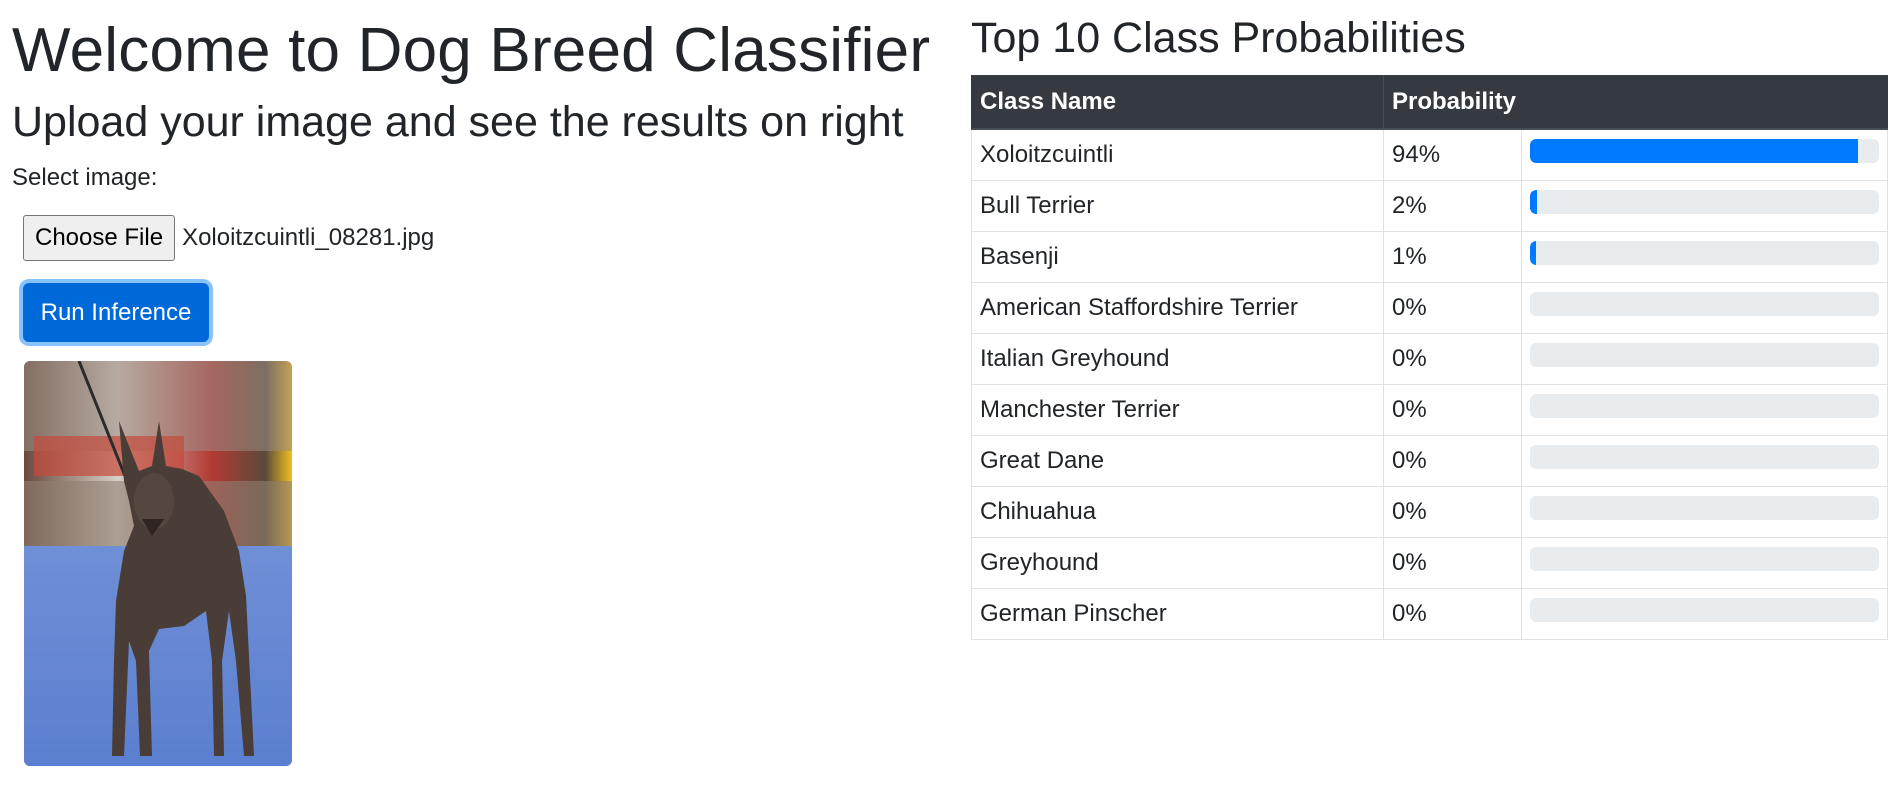 Image resolution: width=1899 pixels, height=791 pixels. What do you see at coordinates (99, 238) in the screenshot?
I see `choose-file-button: Choose File` at bounding box center [99, 238].